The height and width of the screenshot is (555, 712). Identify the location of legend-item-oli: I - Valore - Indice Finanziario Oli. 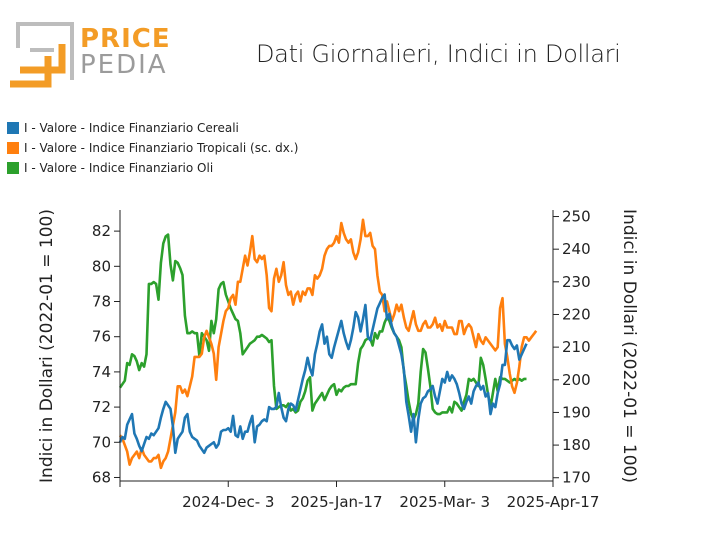
(152, 168).